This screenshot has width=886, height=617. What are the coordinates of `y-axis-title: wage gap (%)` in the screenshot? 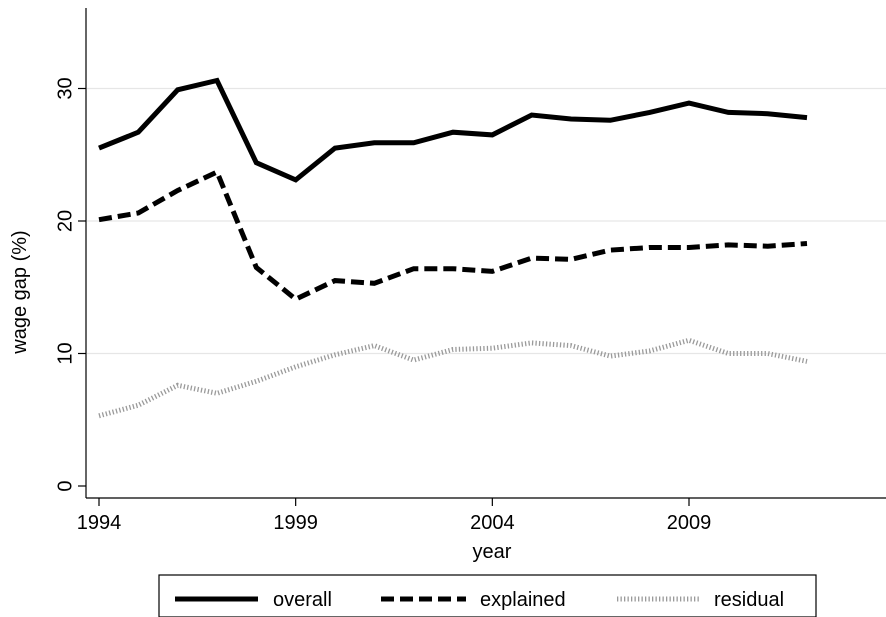 It's located at (20, 292).